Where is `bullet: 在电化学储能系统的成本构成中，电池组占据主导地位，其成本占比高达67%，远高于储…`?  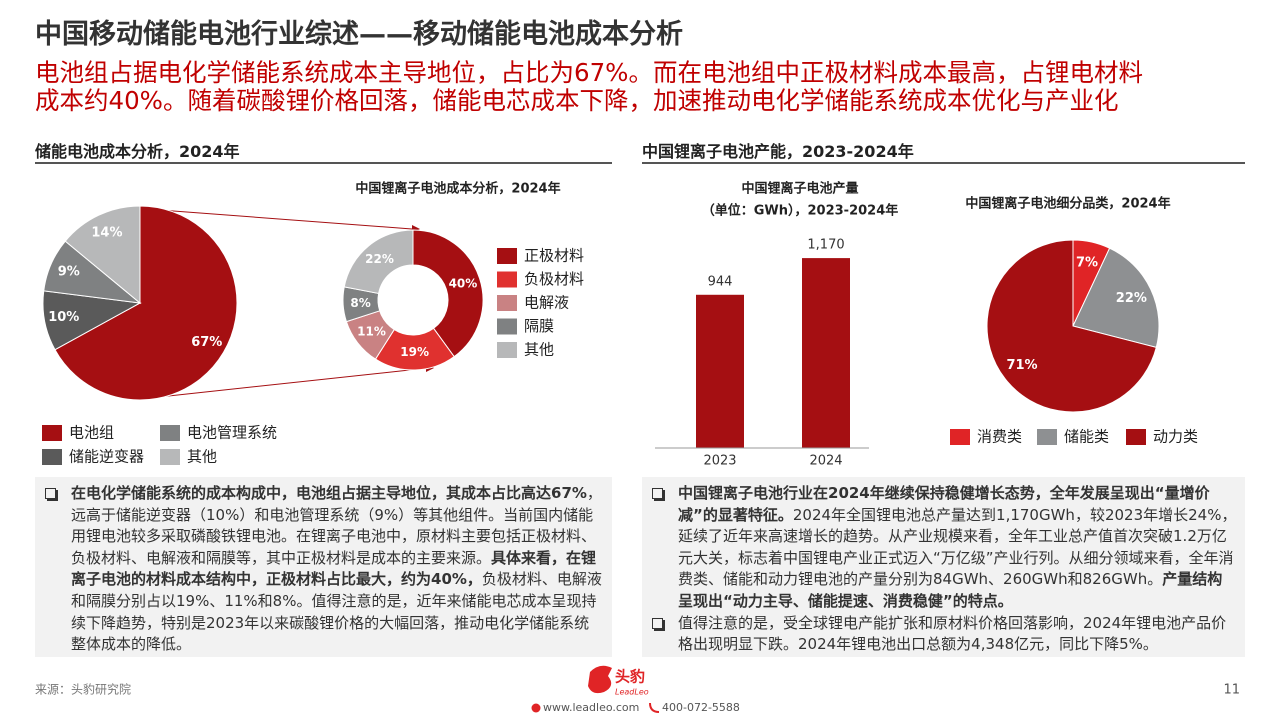 bullet: 在电化学储能系统的成本构成中，电池组占据主导地位，其成本占比高达67%，远高于储… is located at coordinates (324, 569).